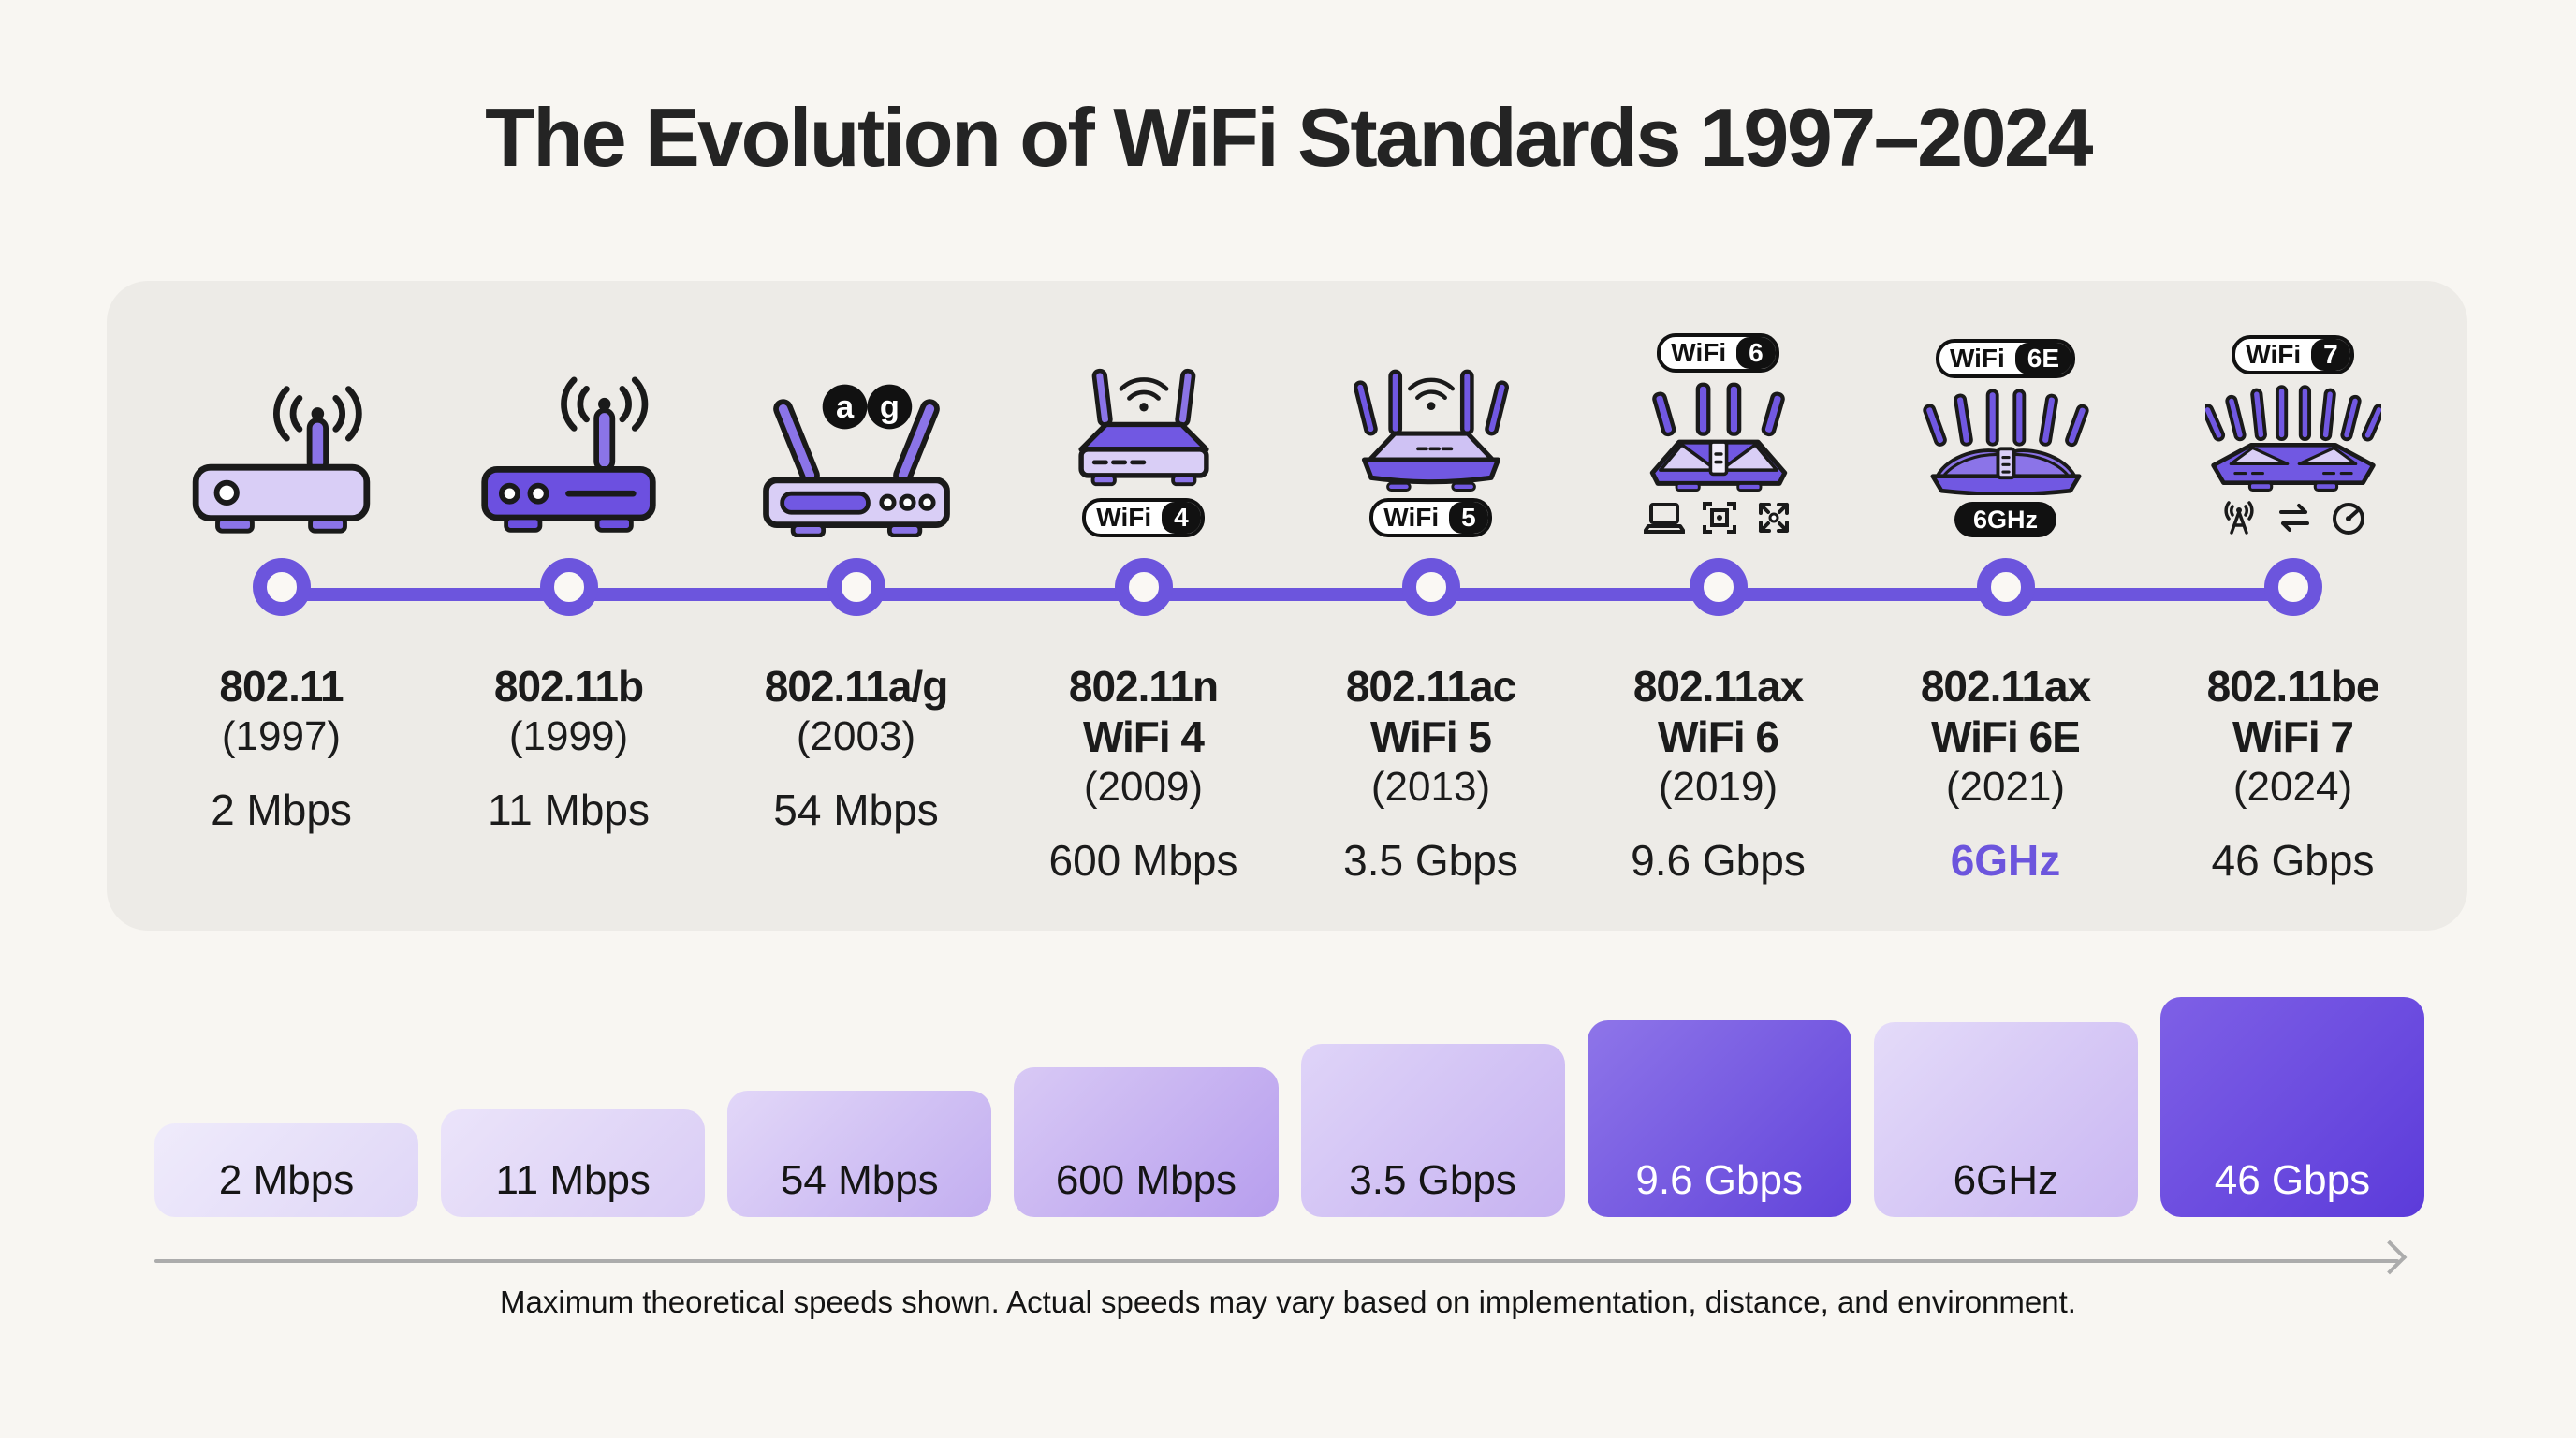 The height and width of the screenshot is (1438, 2576). What do you see at coordinates (2238, 518) in the screenshot?
I see `radio-tower-icon` at bounding box center [2238, 518].